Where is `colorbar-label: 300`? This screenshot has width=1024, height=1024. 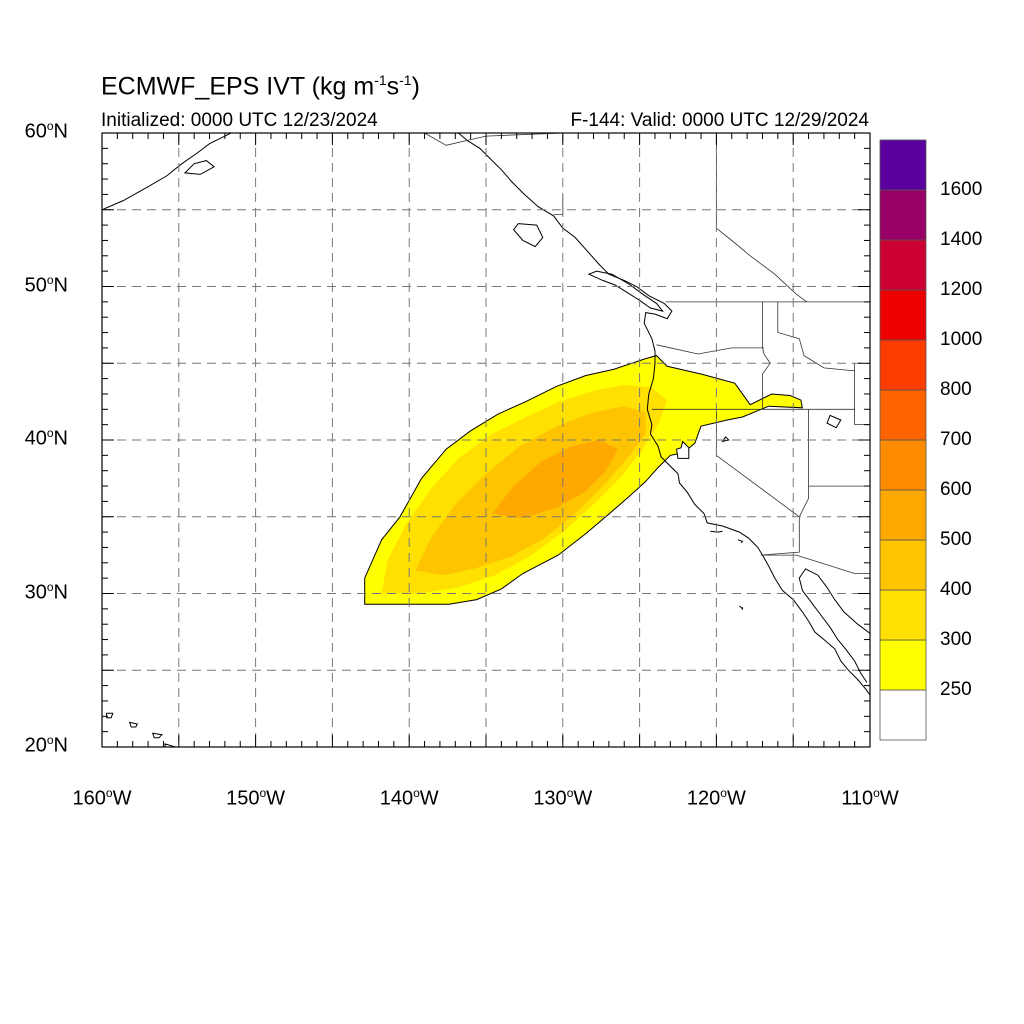 colorbar-label: 300 is located at coordinates (956, 639).